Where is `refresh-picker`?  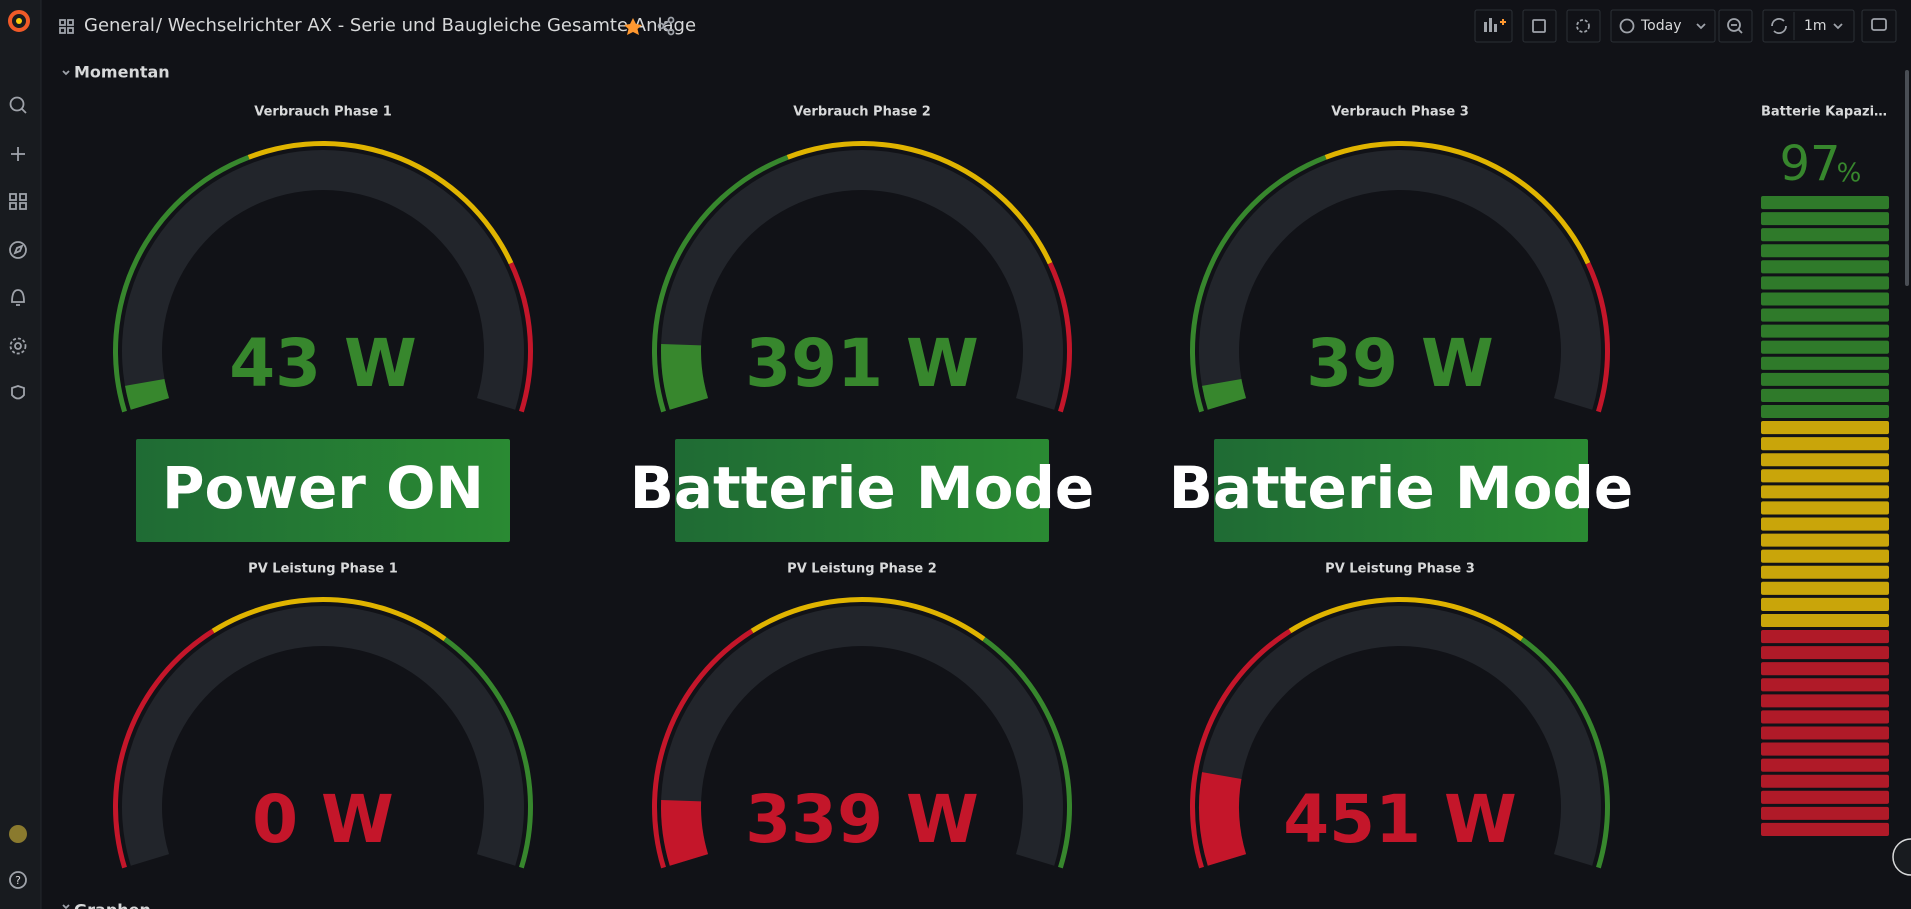
refresh-picker is located at coordinates (1808, 26).